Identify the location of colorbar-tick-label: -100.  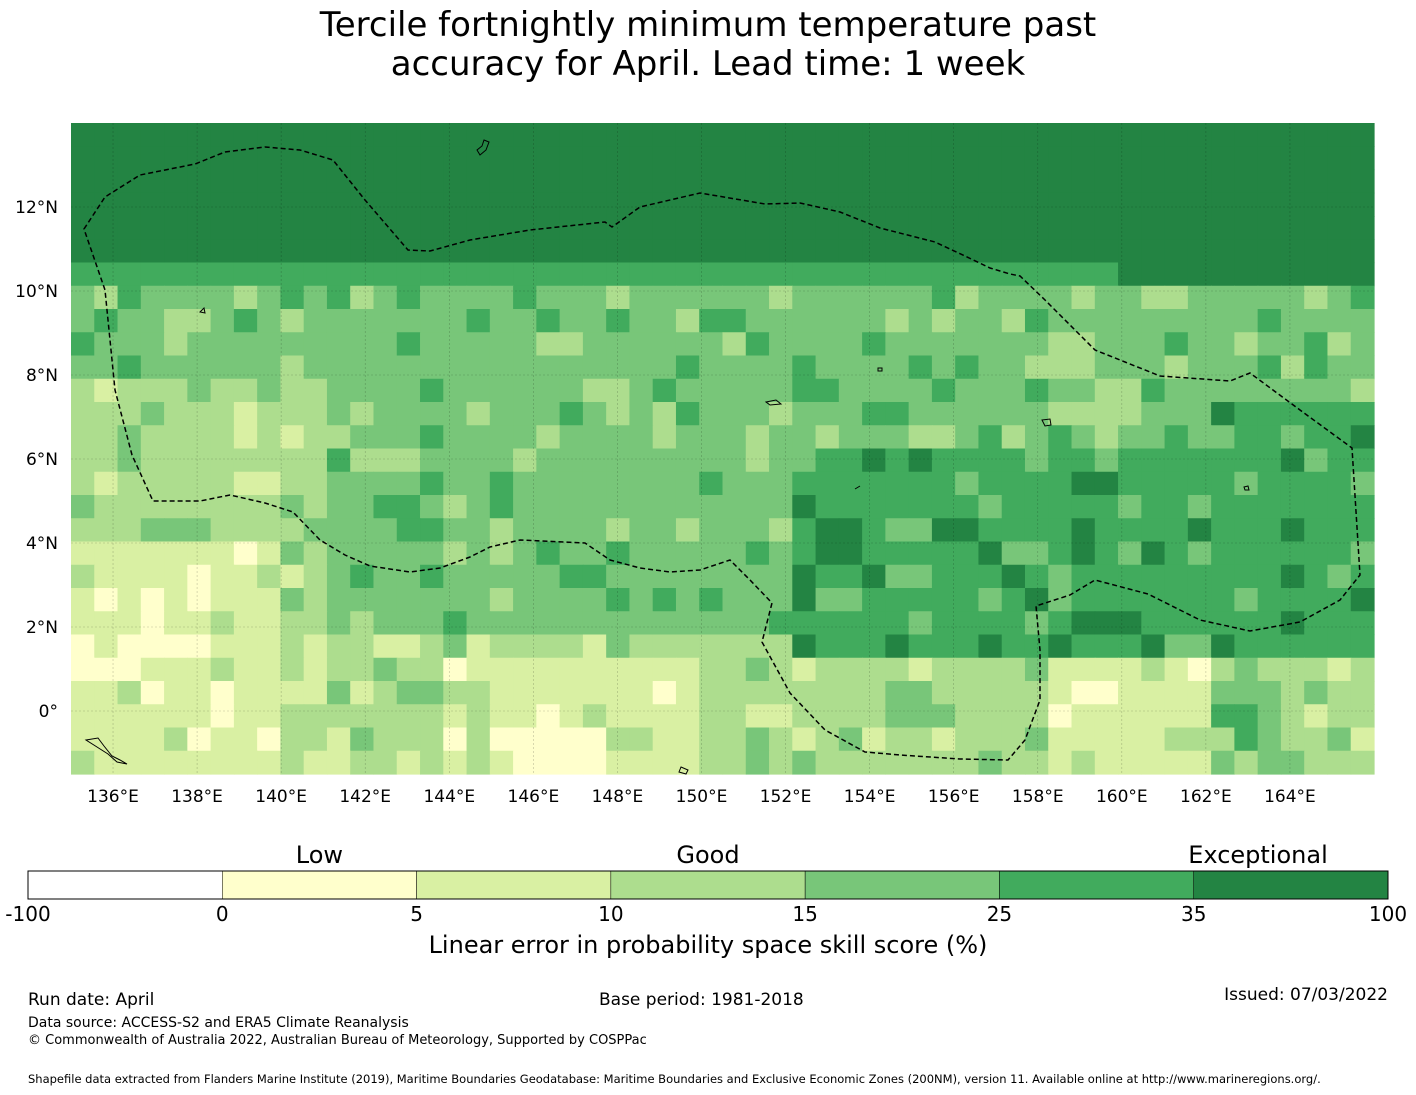
(28, 914).